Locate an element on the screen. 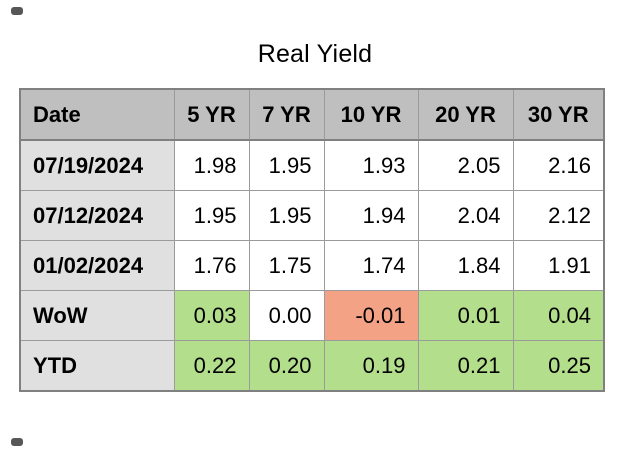 This screenshot has width=630, height=452. table-row: 01/02/2024 1.76 1.75 1.74 1.84 1.91 is located at coordinates (312, 265).